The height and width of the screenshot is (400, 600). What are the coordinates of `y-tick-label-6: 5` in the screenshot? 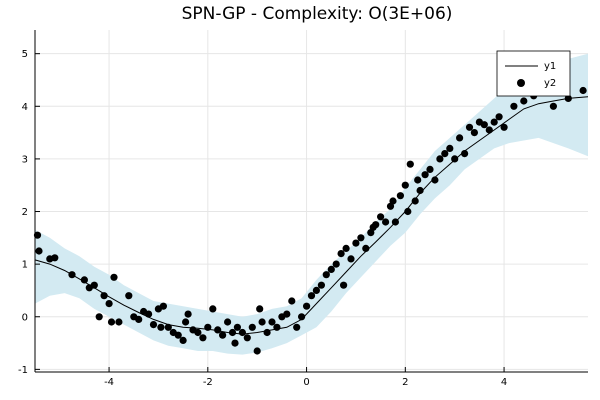 It's located at (25, 54).